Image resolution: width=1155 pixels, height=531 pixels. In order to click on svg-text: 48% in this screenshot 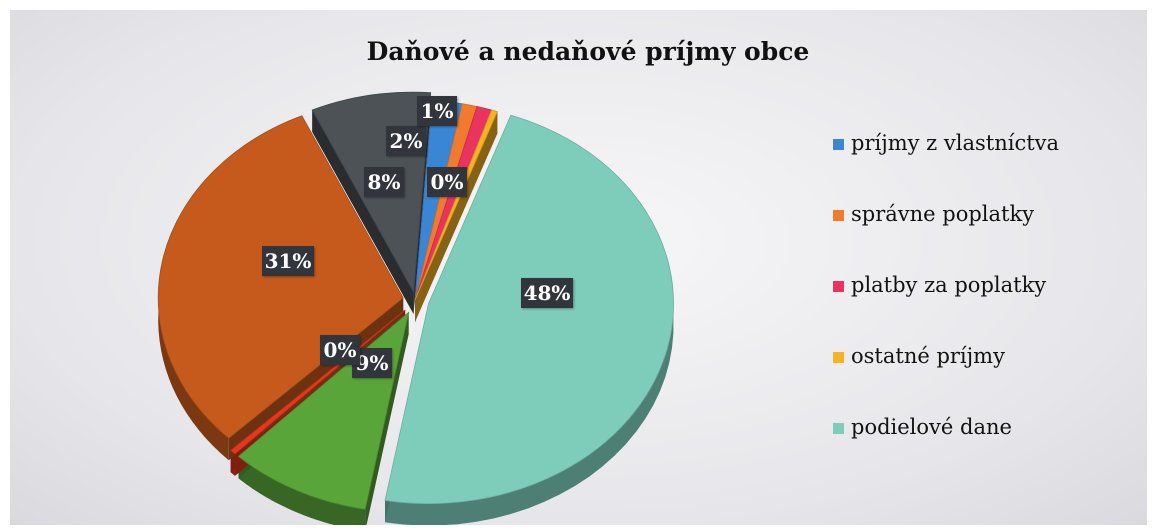, I will do `click(547, 293)`.